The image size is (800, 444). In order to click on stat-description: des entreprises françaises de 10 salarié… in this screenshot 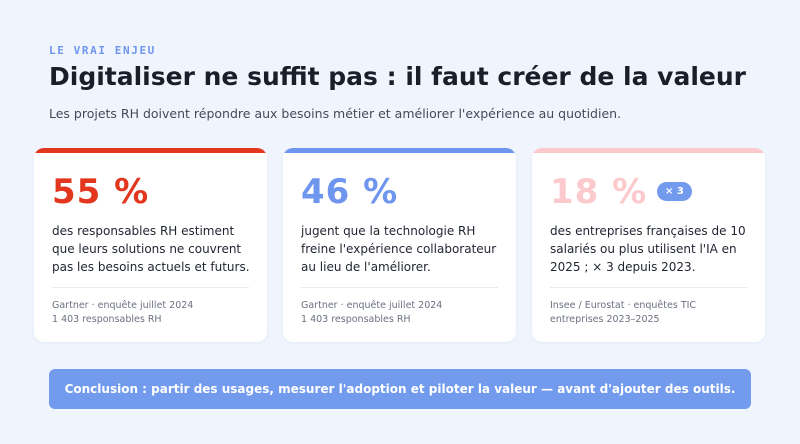, I will do `click(648, 249)`.